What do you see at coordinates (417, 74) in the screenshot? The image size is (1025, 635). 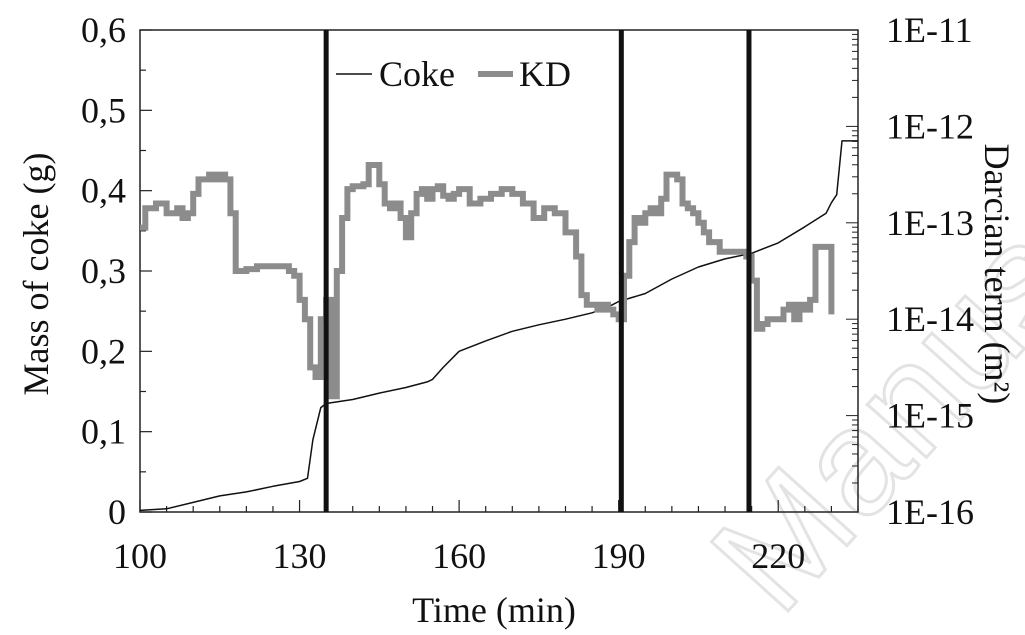 I see `legend-coke-label: Coke` at bounding box center [417, 74].